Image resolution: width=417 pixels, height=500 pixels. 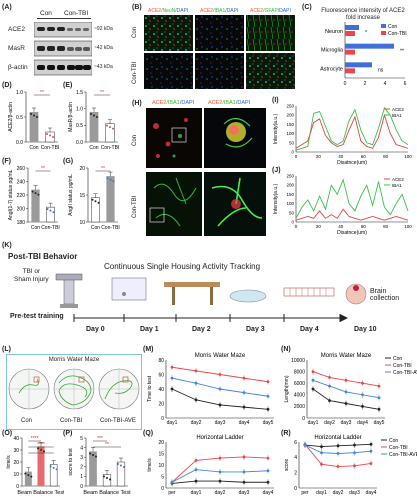 I want to click on timeline-day-3: Day 3, so click(x=255, y=329).